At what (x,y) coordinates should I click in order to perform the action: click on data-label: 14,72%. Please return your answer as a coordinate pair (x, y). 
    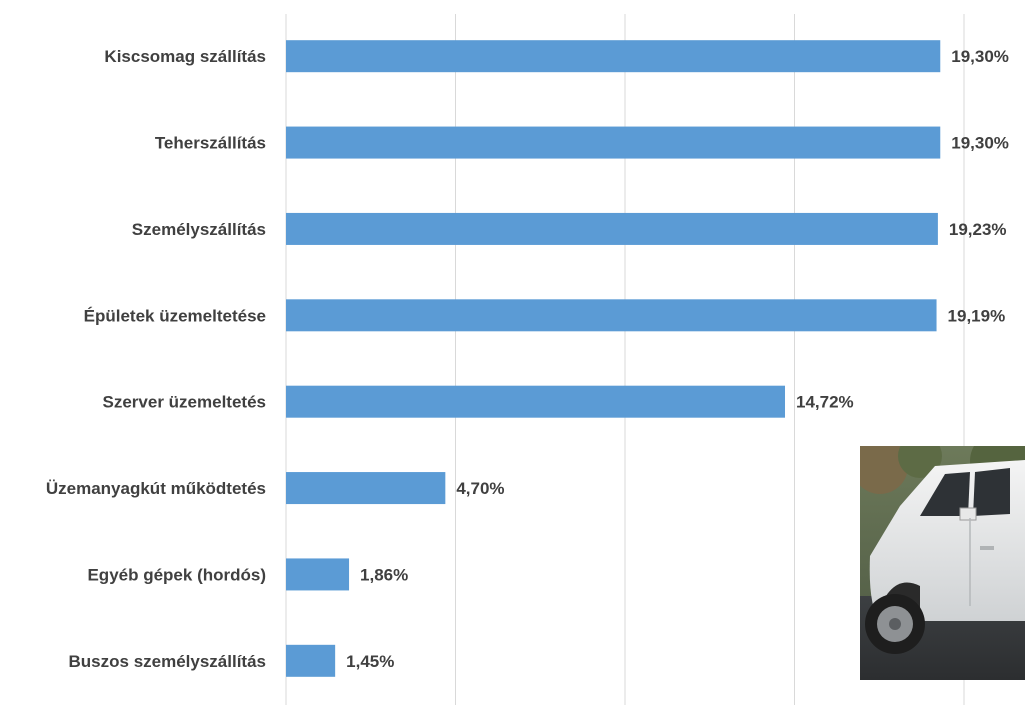
    Looking at the image, I should click on (825, 402).